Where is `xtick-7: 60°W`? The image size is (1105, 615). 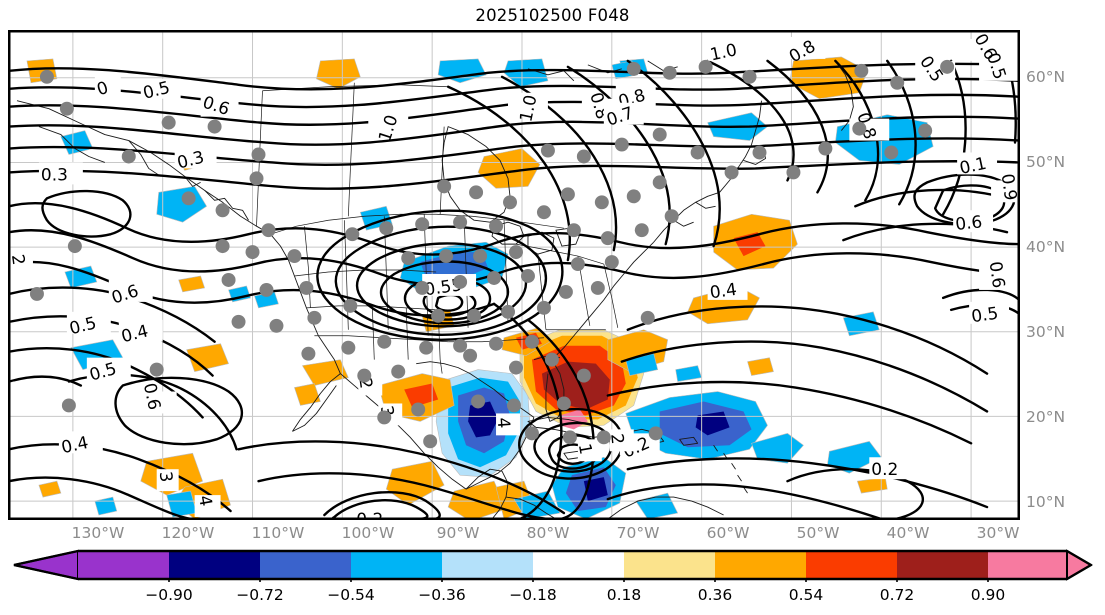 xtick-7: 60°W is located at coordinates (728, 533).